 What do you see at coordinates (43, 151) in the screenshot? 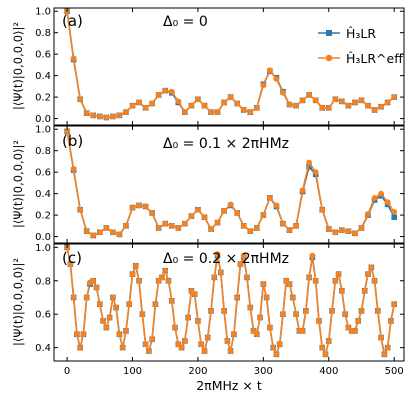
I see `panel-b-ytick-label: 0.8` at bounding box center [43, 151].